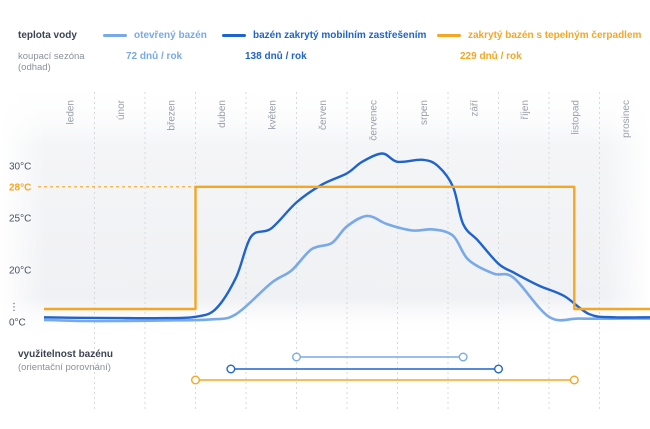 This screenshot has width=650, height=429. I want to click on season-value-open-pool: 72 dnů / rok, so click(154, 56).